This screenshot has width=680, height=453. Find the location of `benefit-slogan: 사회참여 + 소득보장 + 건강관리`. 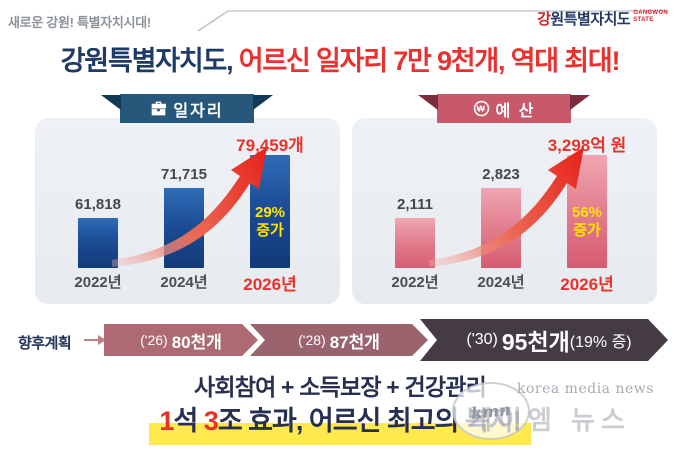

benefit-slogan: 사회참여 + 소득보장 + 건강관리 is located at coordinates (340, 387).